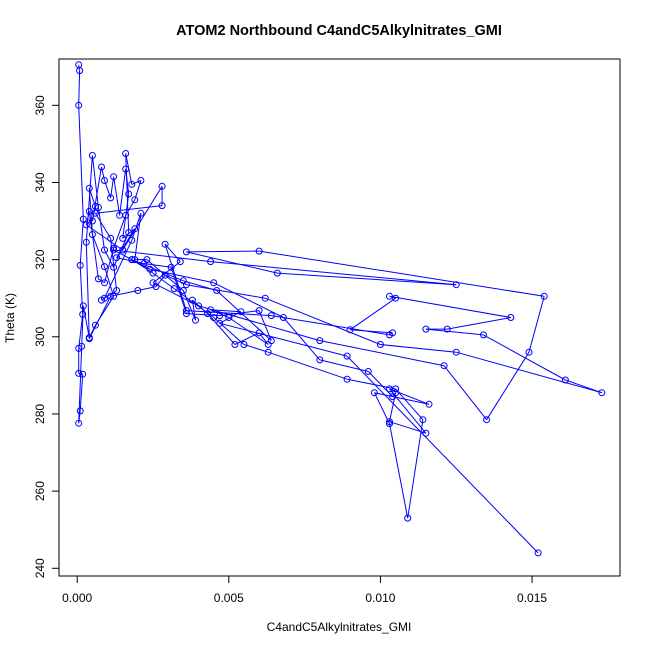  What do you see at coordinates (339, 627) in the screenshot?
I see `x-axis-label: C4andC5Alkylnitrates_GMI` at bounding box center [339, 627].